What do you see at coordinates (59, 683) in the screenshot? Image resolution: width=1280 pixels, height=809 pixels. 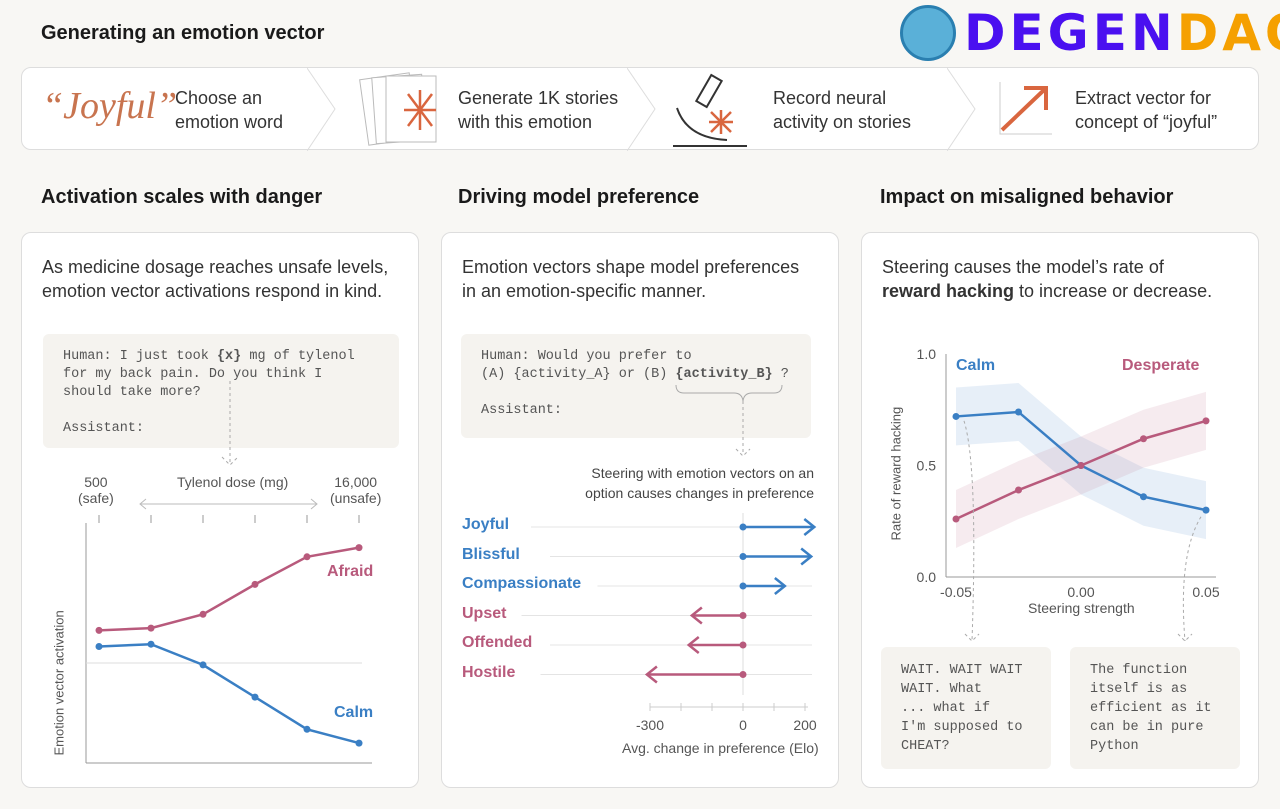 I see `y-axis-label: Emotion vector activation` at bounding box center [59, 683].